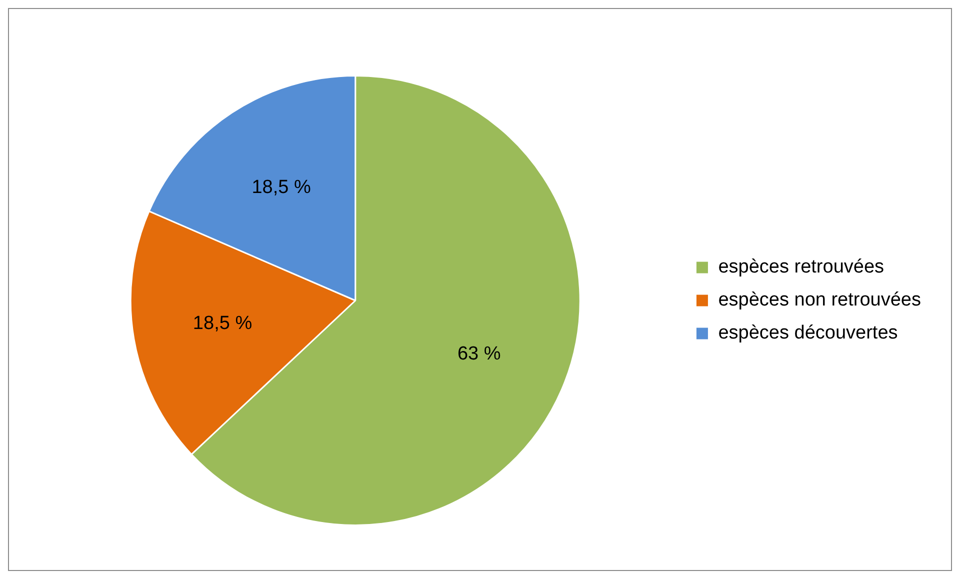 The height and width of the screenshot is (579, 960). Describe the element at coordinates (801, 267) in the screenshot. I see `legend-label: espèces retrouvées` at that location.